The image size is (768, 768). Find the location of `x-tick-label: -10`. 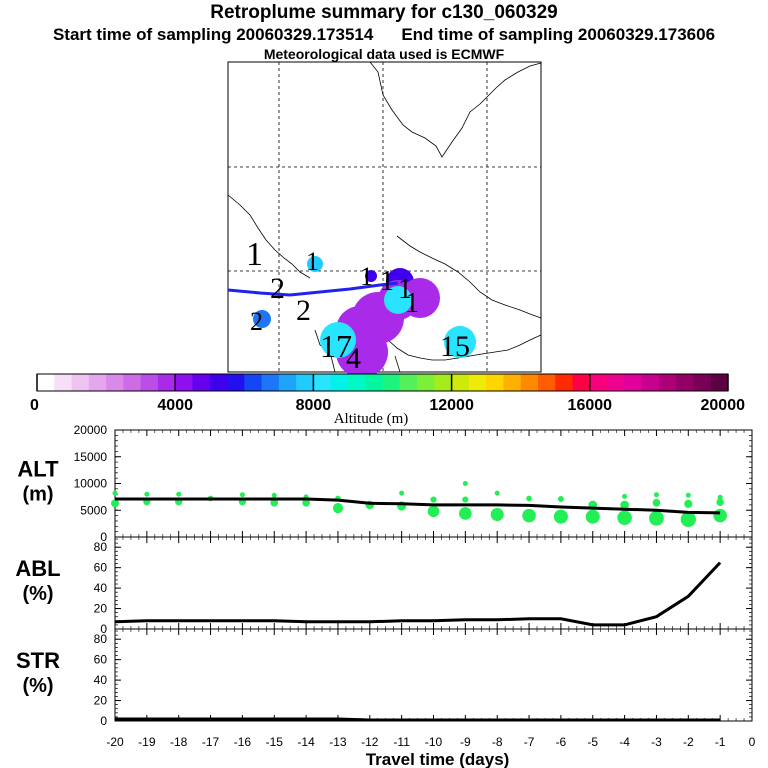

x-tick-label: -10 is located at coordinates (434, 742).